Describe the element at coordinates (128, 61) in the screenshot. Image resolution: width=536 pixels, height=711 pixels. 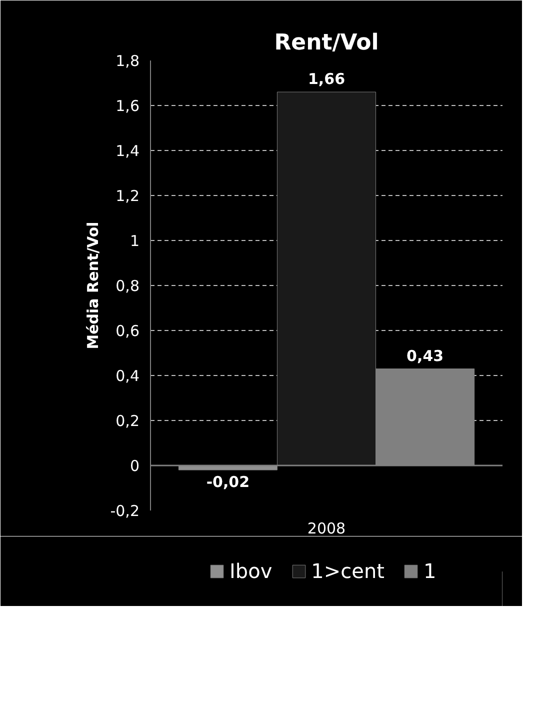
I see `y-tick-label: 1,8` at that location.